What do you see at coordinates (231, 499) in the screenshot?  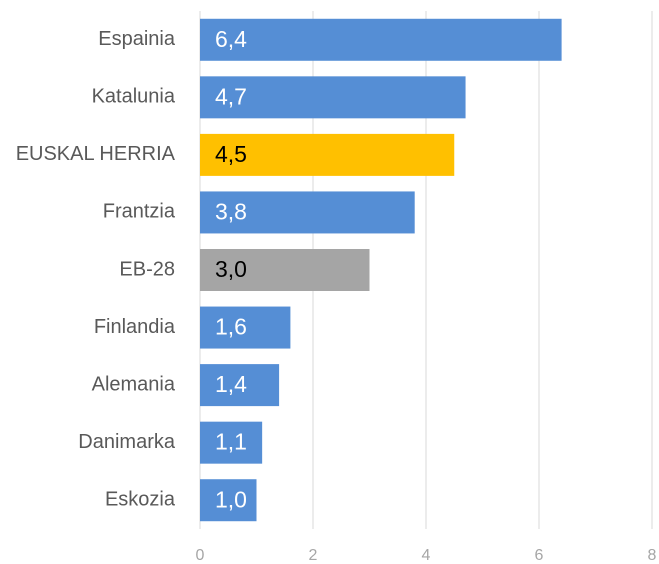 I see `value-label: 1,0` at bounding box center [231, 499].